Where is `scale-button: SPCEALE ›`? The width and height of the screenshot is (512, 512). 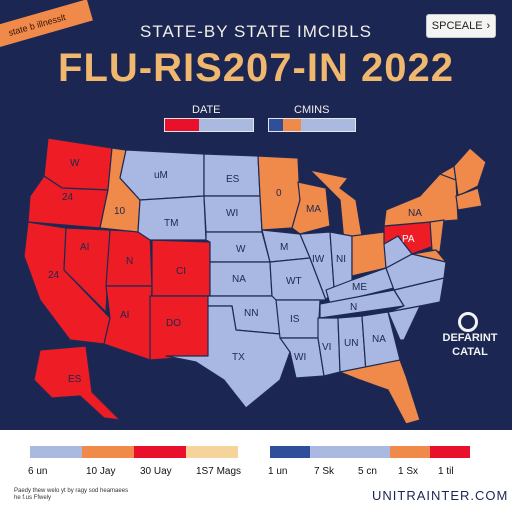 scale-button: SPCEALE › is located at coordinates (461, 26).